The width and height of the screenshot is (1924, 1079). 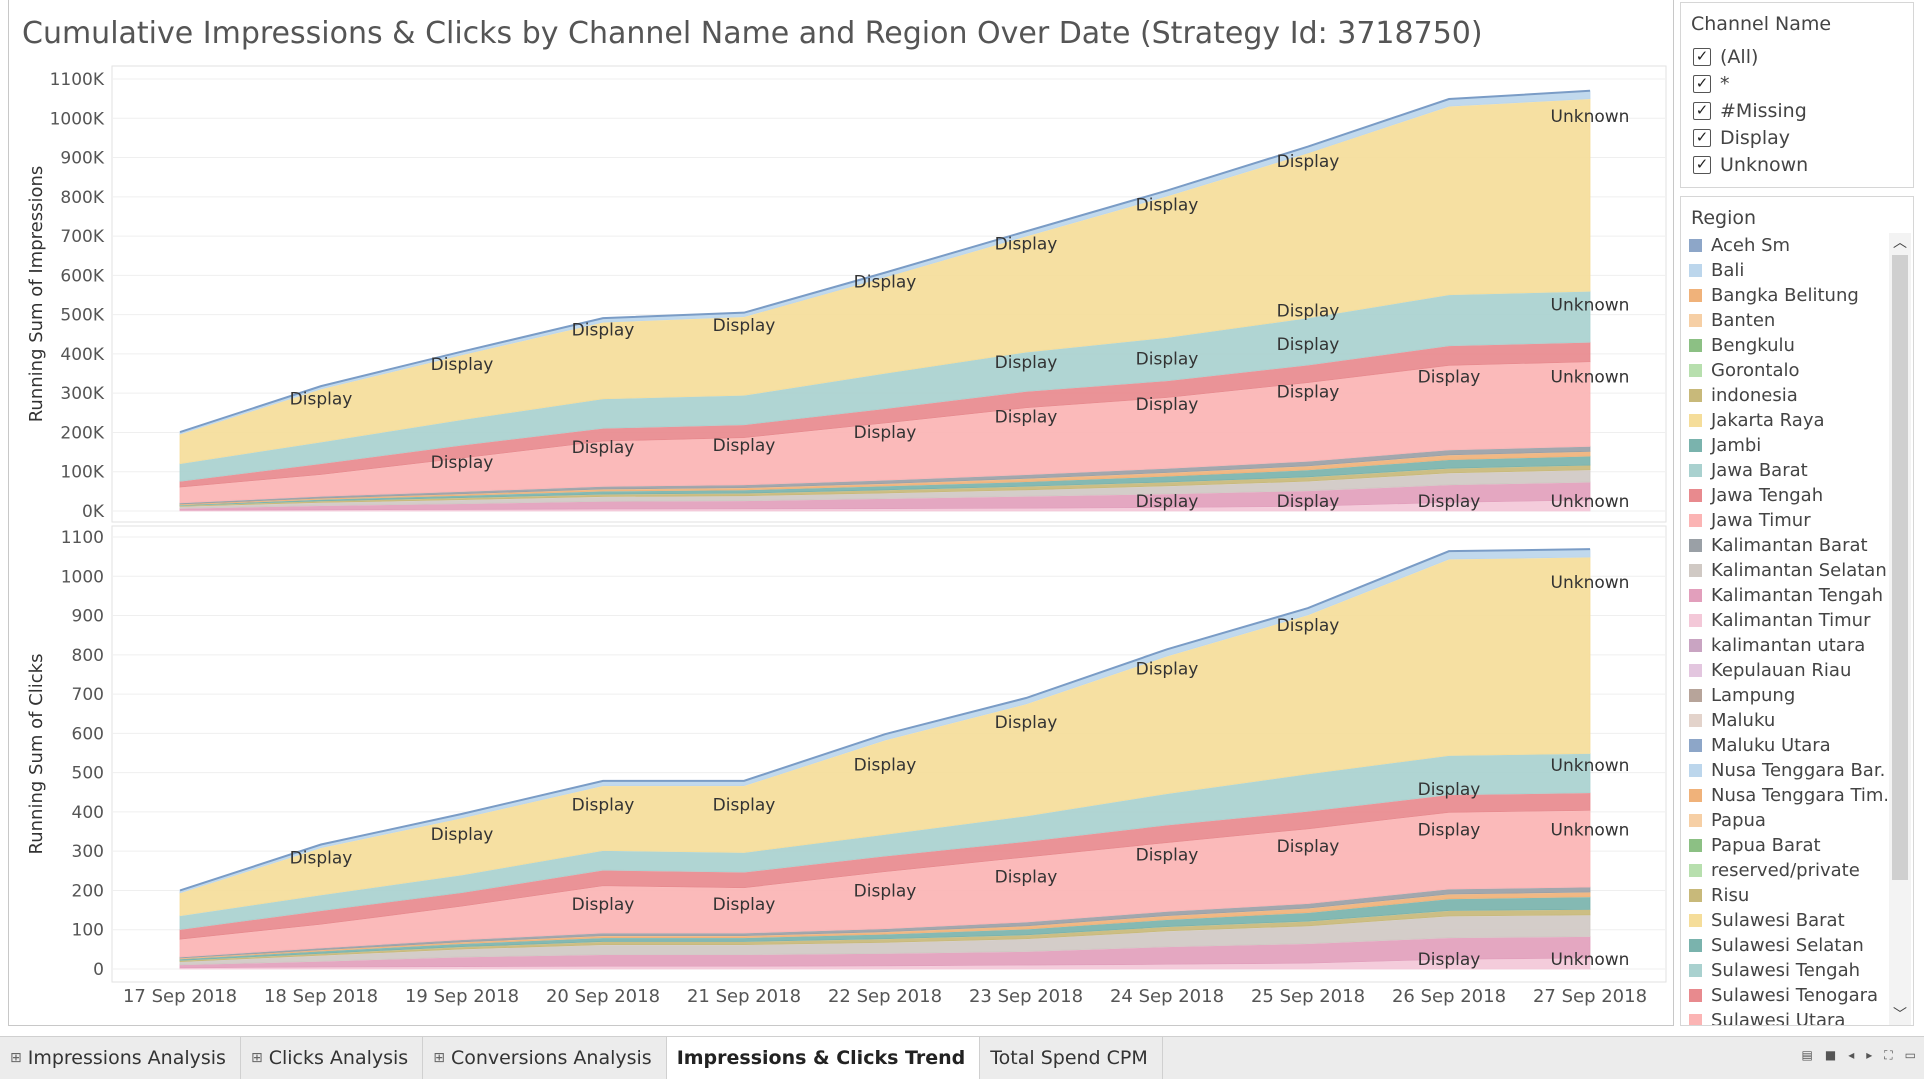 I want to click on y-tick-label: 1100, so click(x=82, y=538).